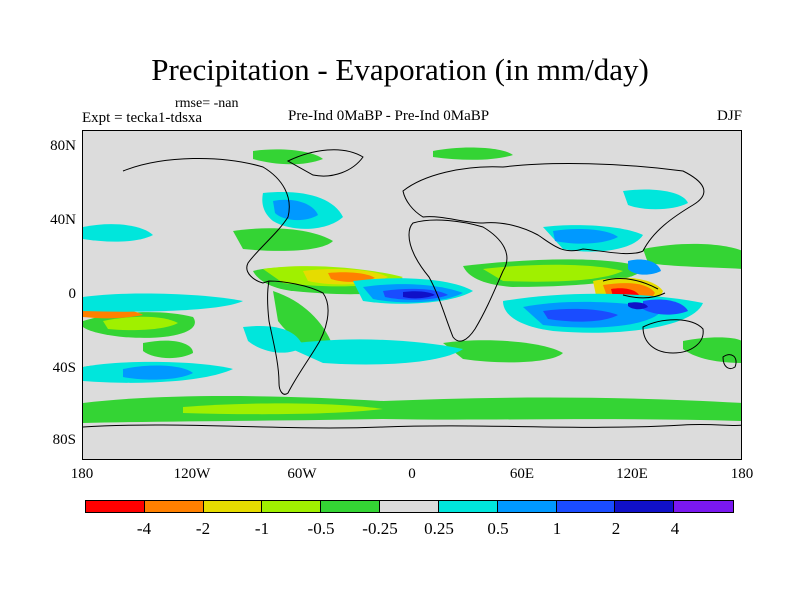 The image size is (800, 600). Describe the element at coordinates (742, 474) in the screenshot. I see `lon-label-180e: 180` at that location.